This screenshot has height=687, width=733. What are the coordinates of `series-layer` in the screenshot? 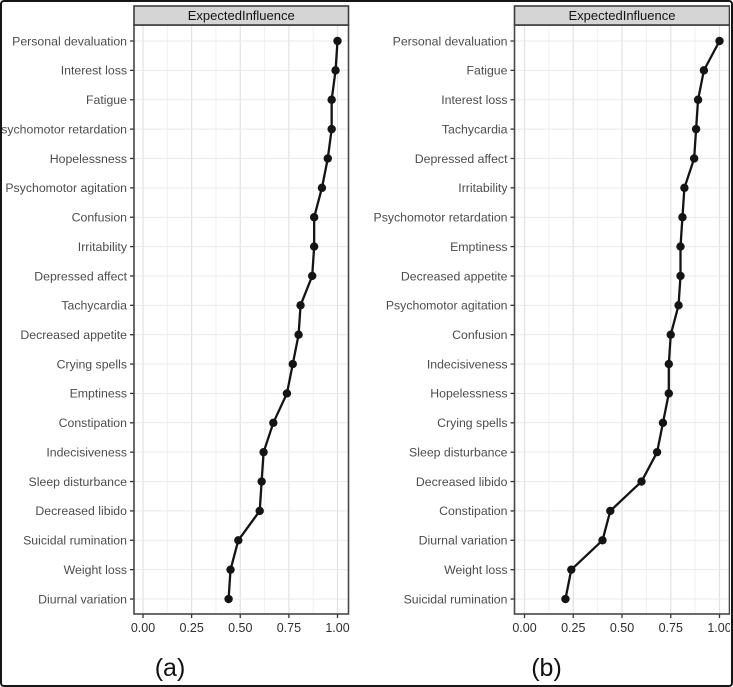 It's located at (283, 320).